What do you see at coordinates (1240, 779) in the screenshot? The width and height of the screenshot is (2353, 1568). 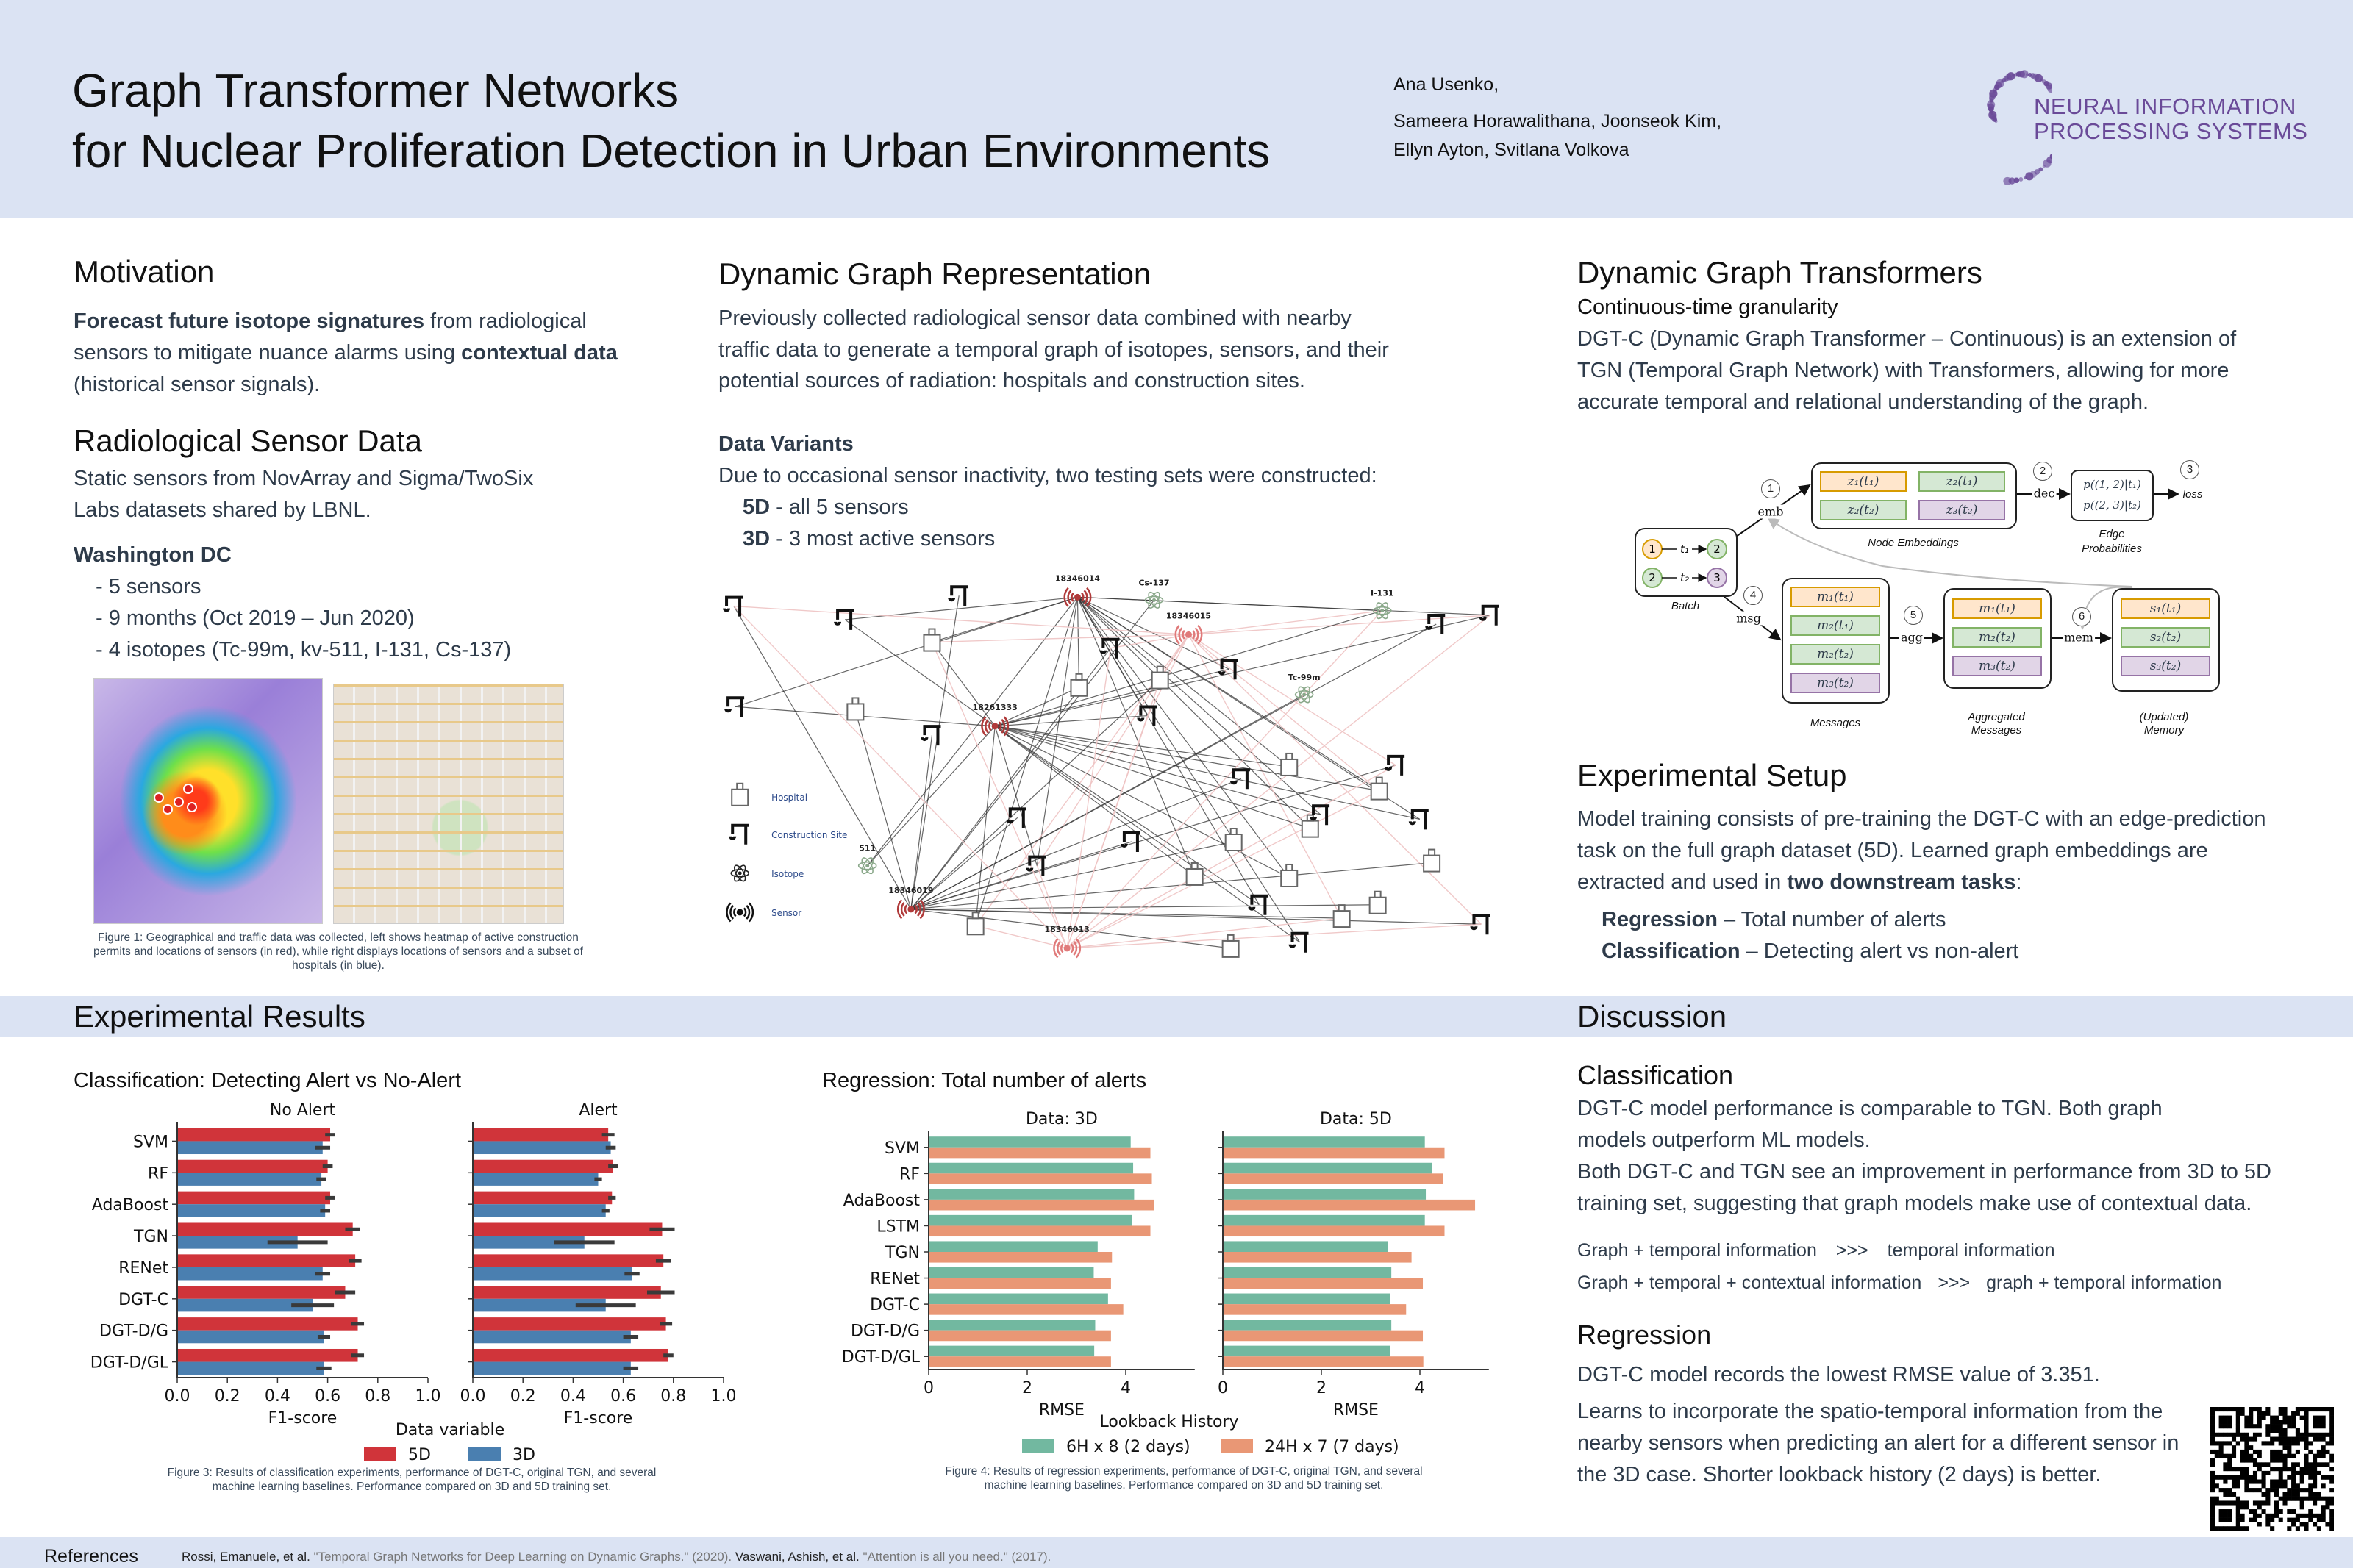 I see `construction-site-icon` at bounding box center [1240, 779].